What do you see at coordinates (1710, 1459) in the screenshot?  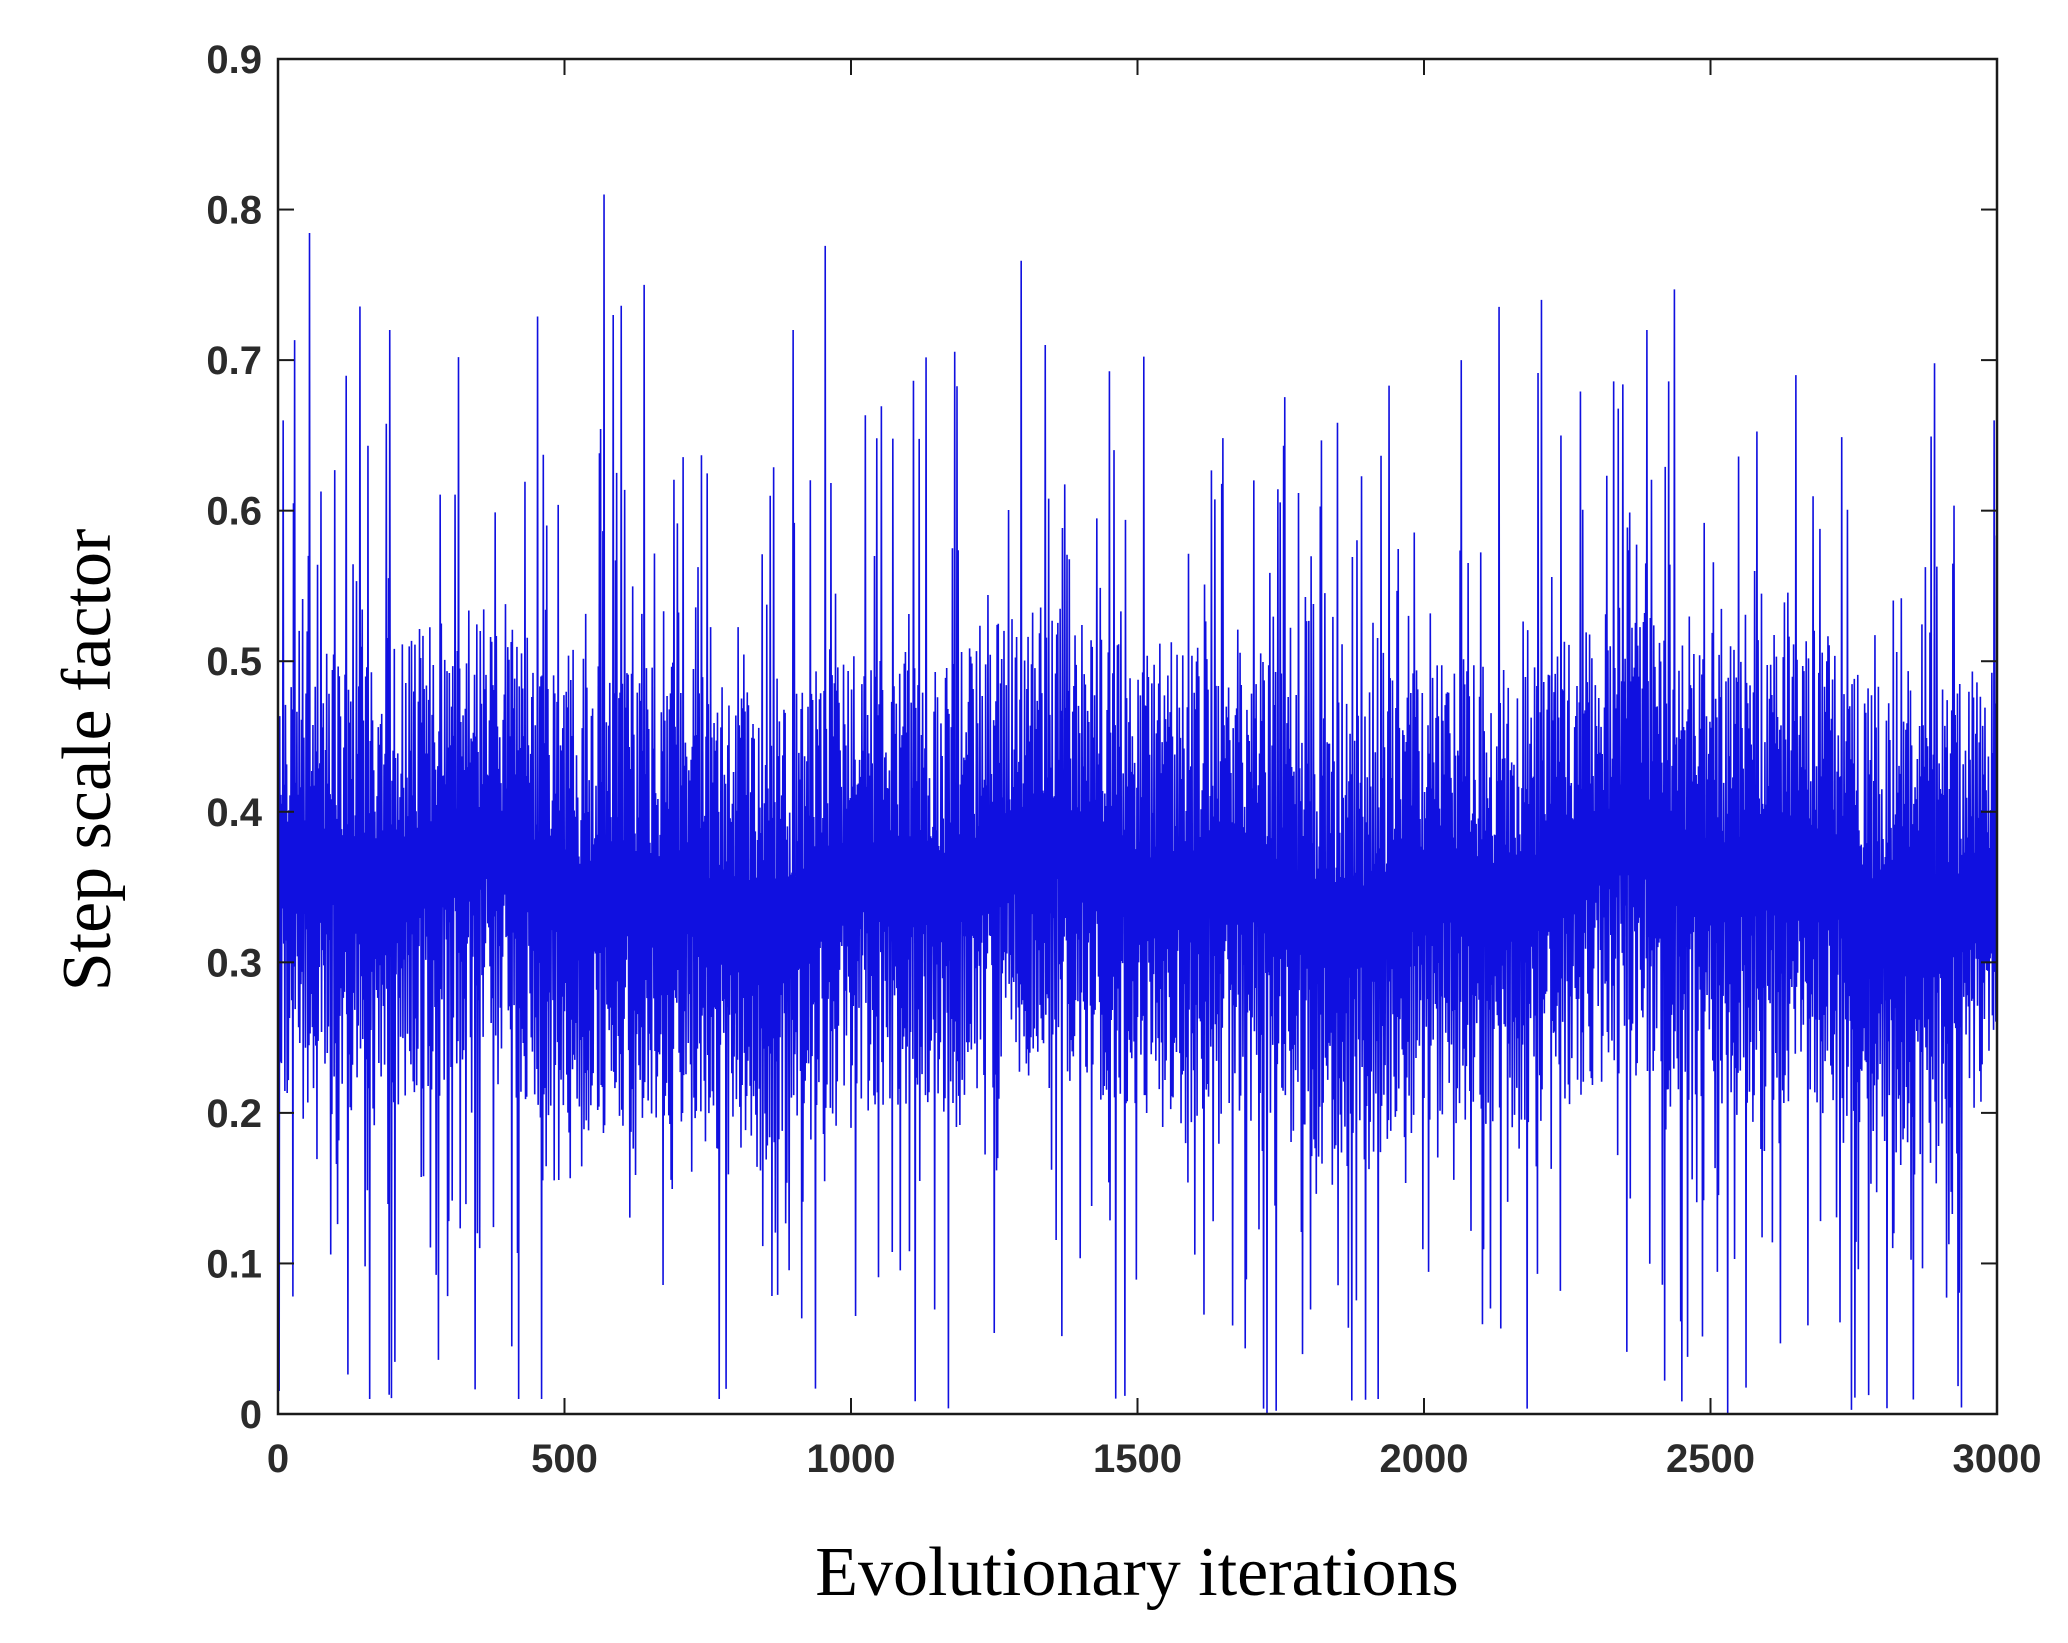 I see `x-tick-label: 2500` at bounding box center [1710, 1459].